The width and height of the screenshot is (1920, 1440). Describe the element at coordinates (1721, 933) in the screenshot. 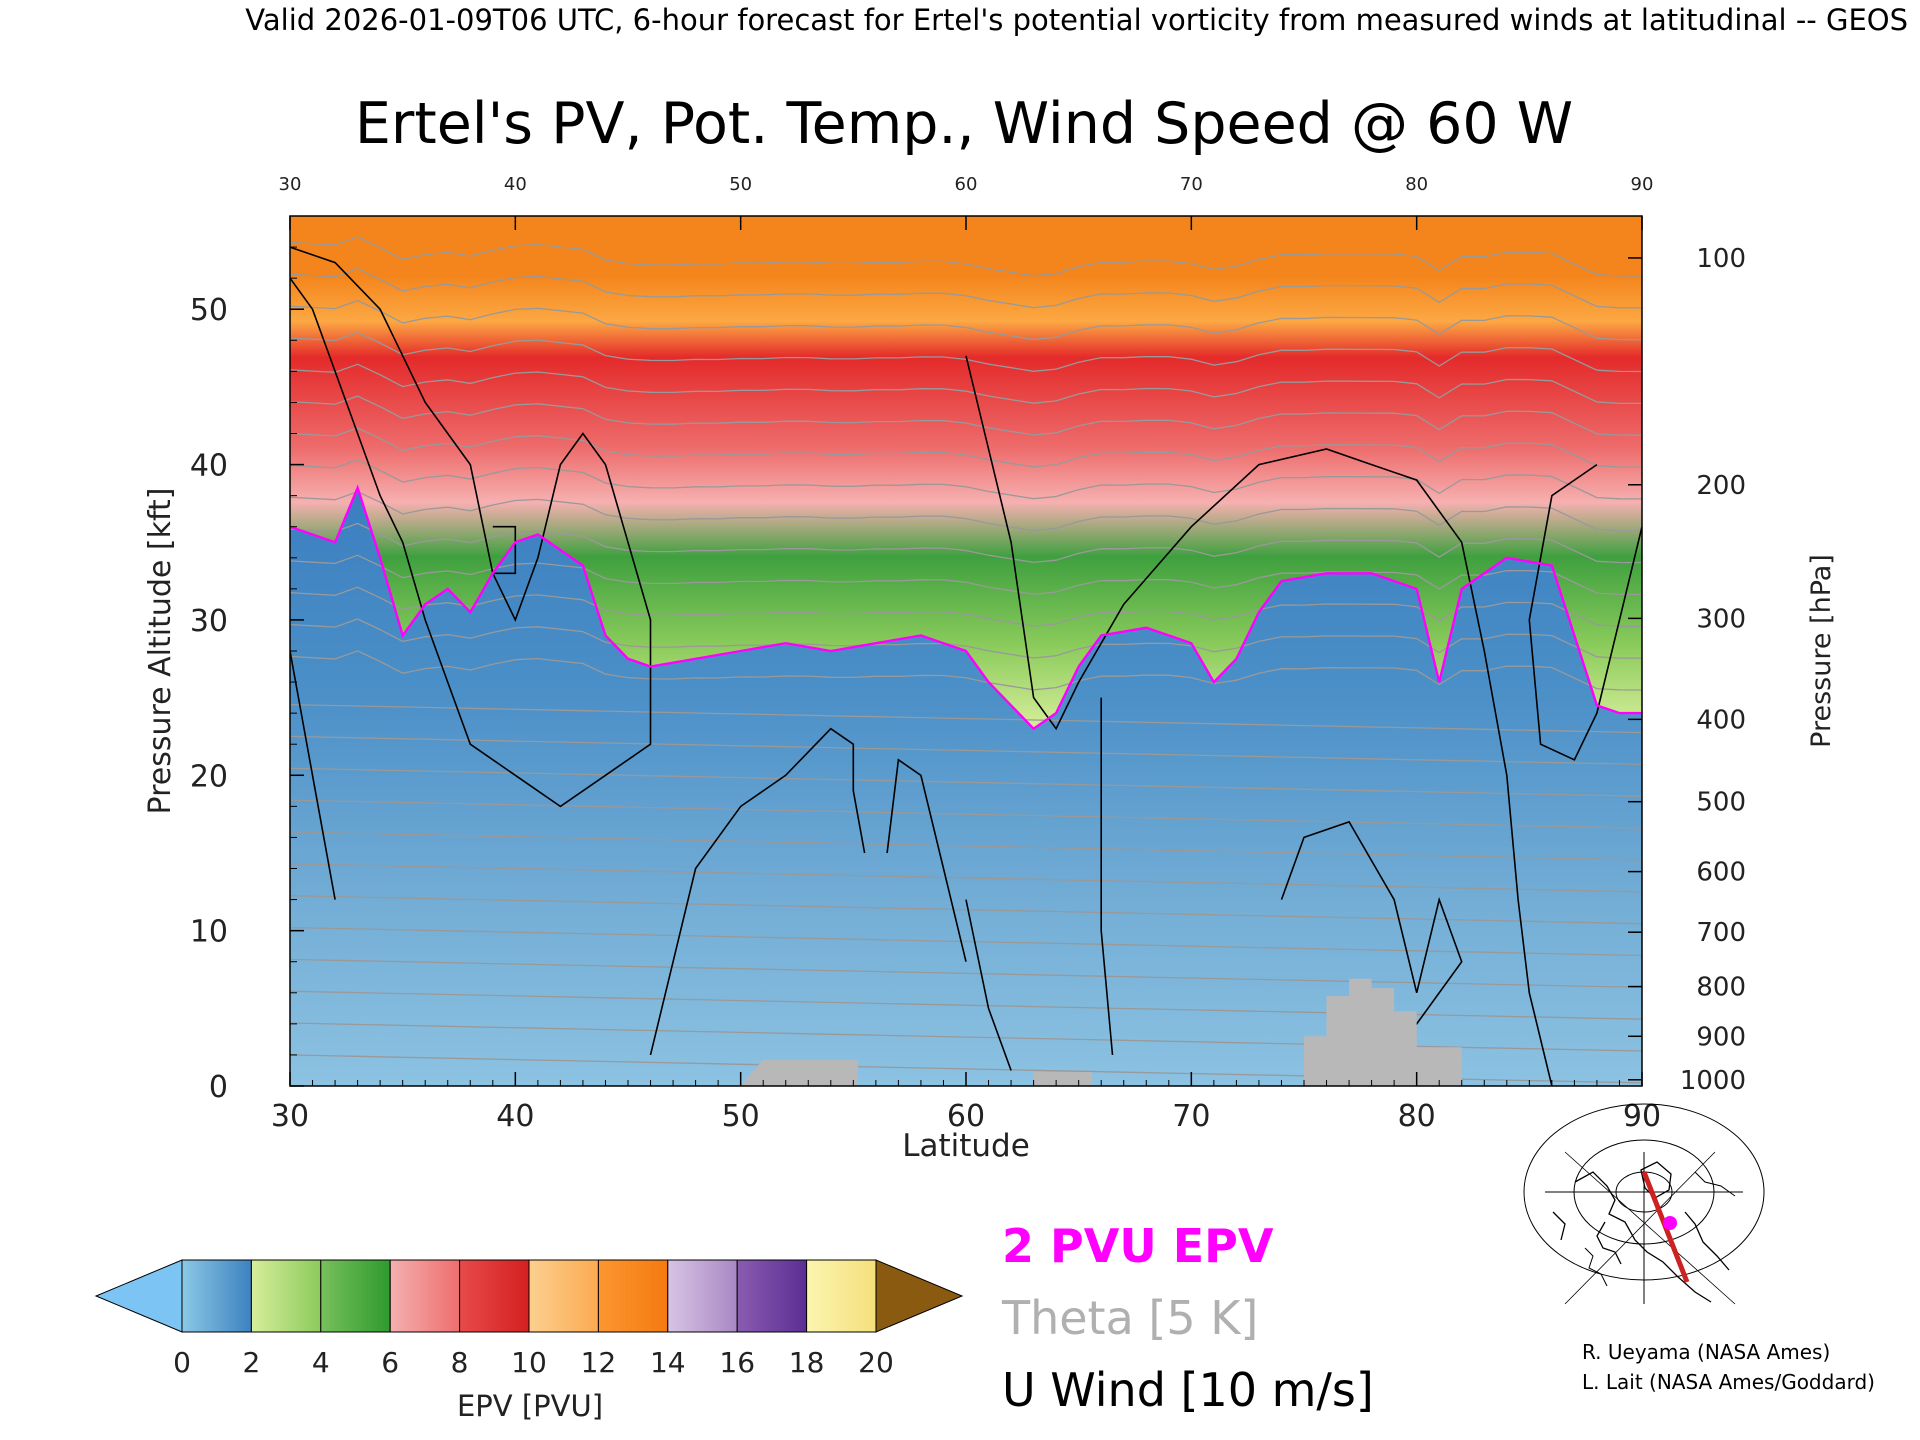

I see `pressure-tick-label: 700` at that location.